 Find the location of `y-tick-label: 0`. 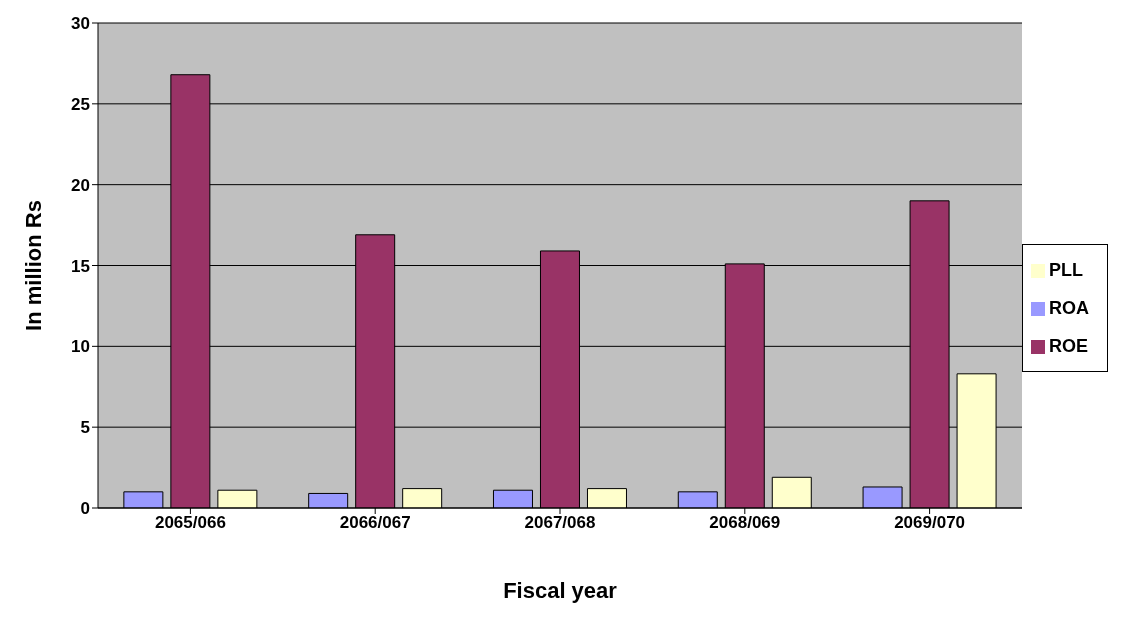

y-tick-label: 0 is located at coordinates (85, 509).